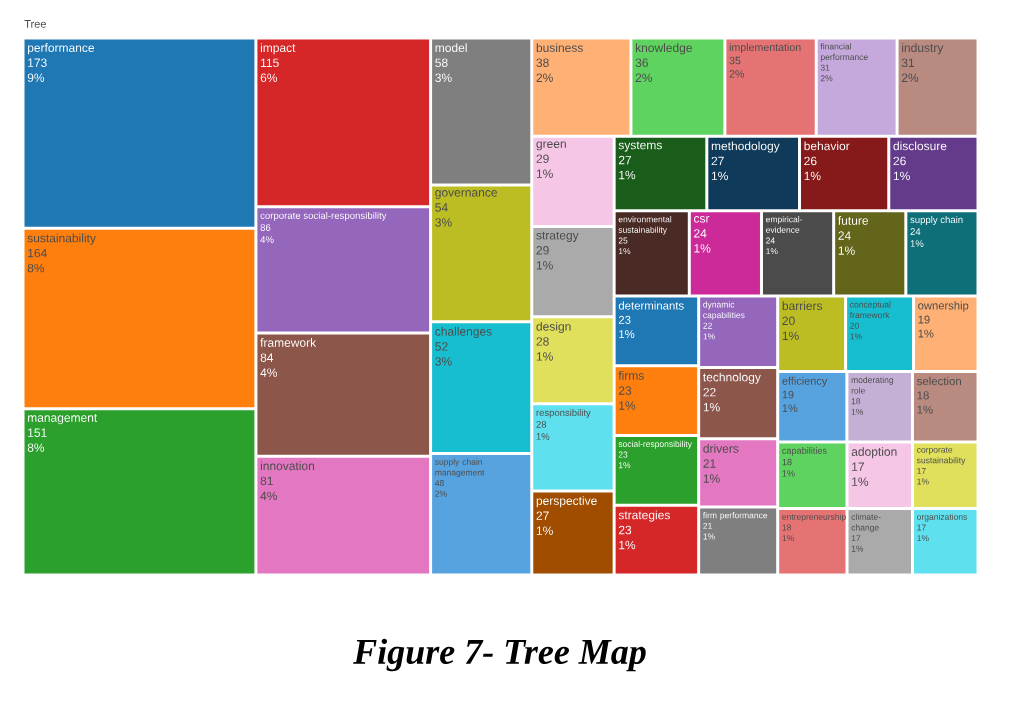 The height and width of the screenshot is (708, 1024). I want to click on data-label: 19, so click(924, 319).